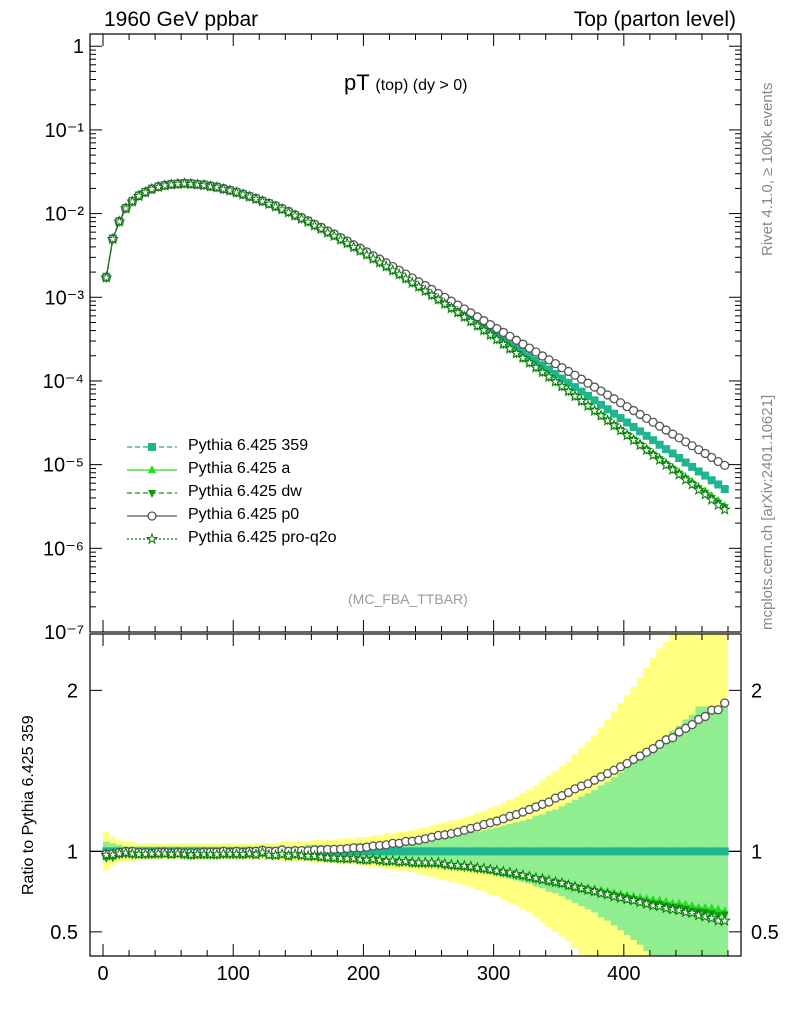 This screenshot has width=786, height=1024. I want to click on ratio-point-a, so click(692, 905).